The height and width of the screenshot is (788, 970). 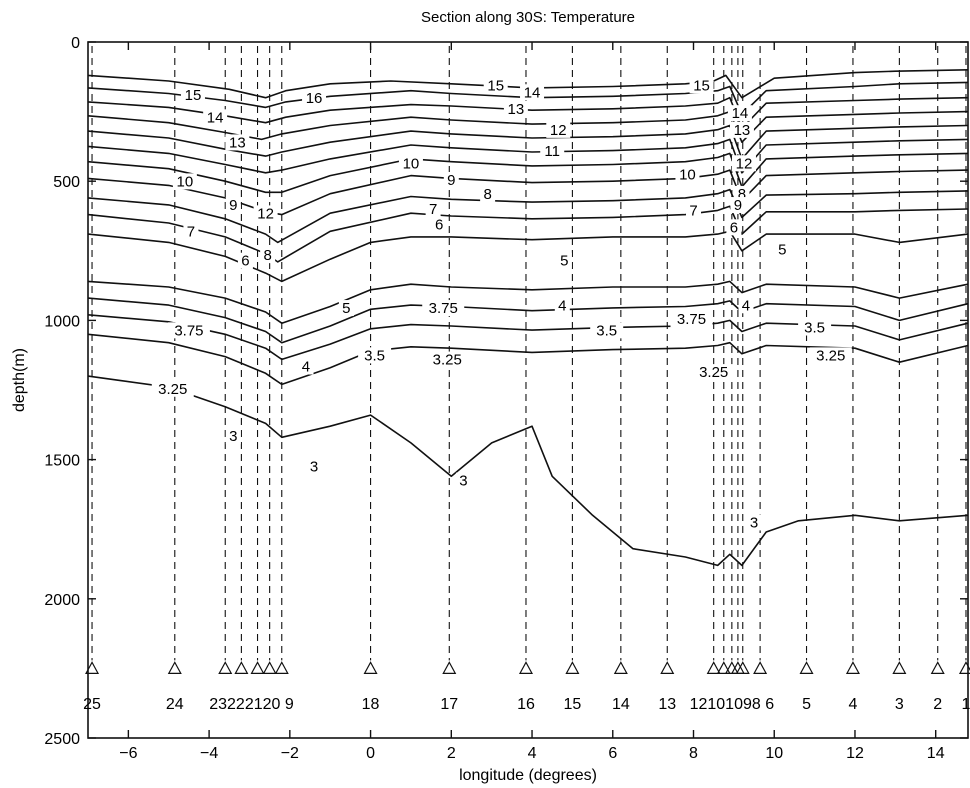 I want to click on x-tick-label: 12, so click(x=855, y=753).